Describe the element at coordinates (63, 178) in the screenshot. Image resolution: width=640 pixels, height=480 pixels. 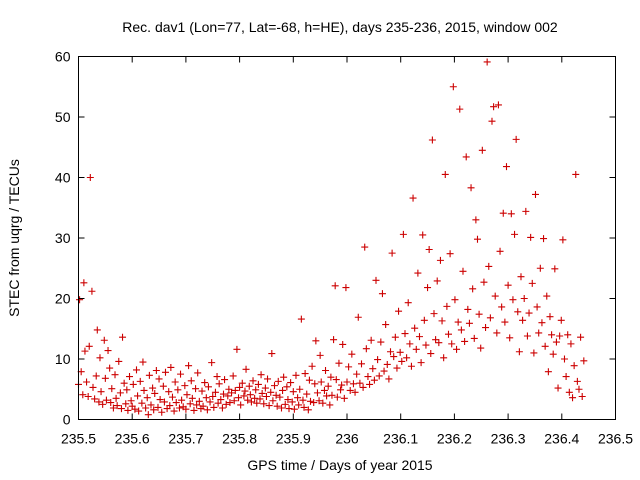
I see `y-tick-label: 40` at that location.